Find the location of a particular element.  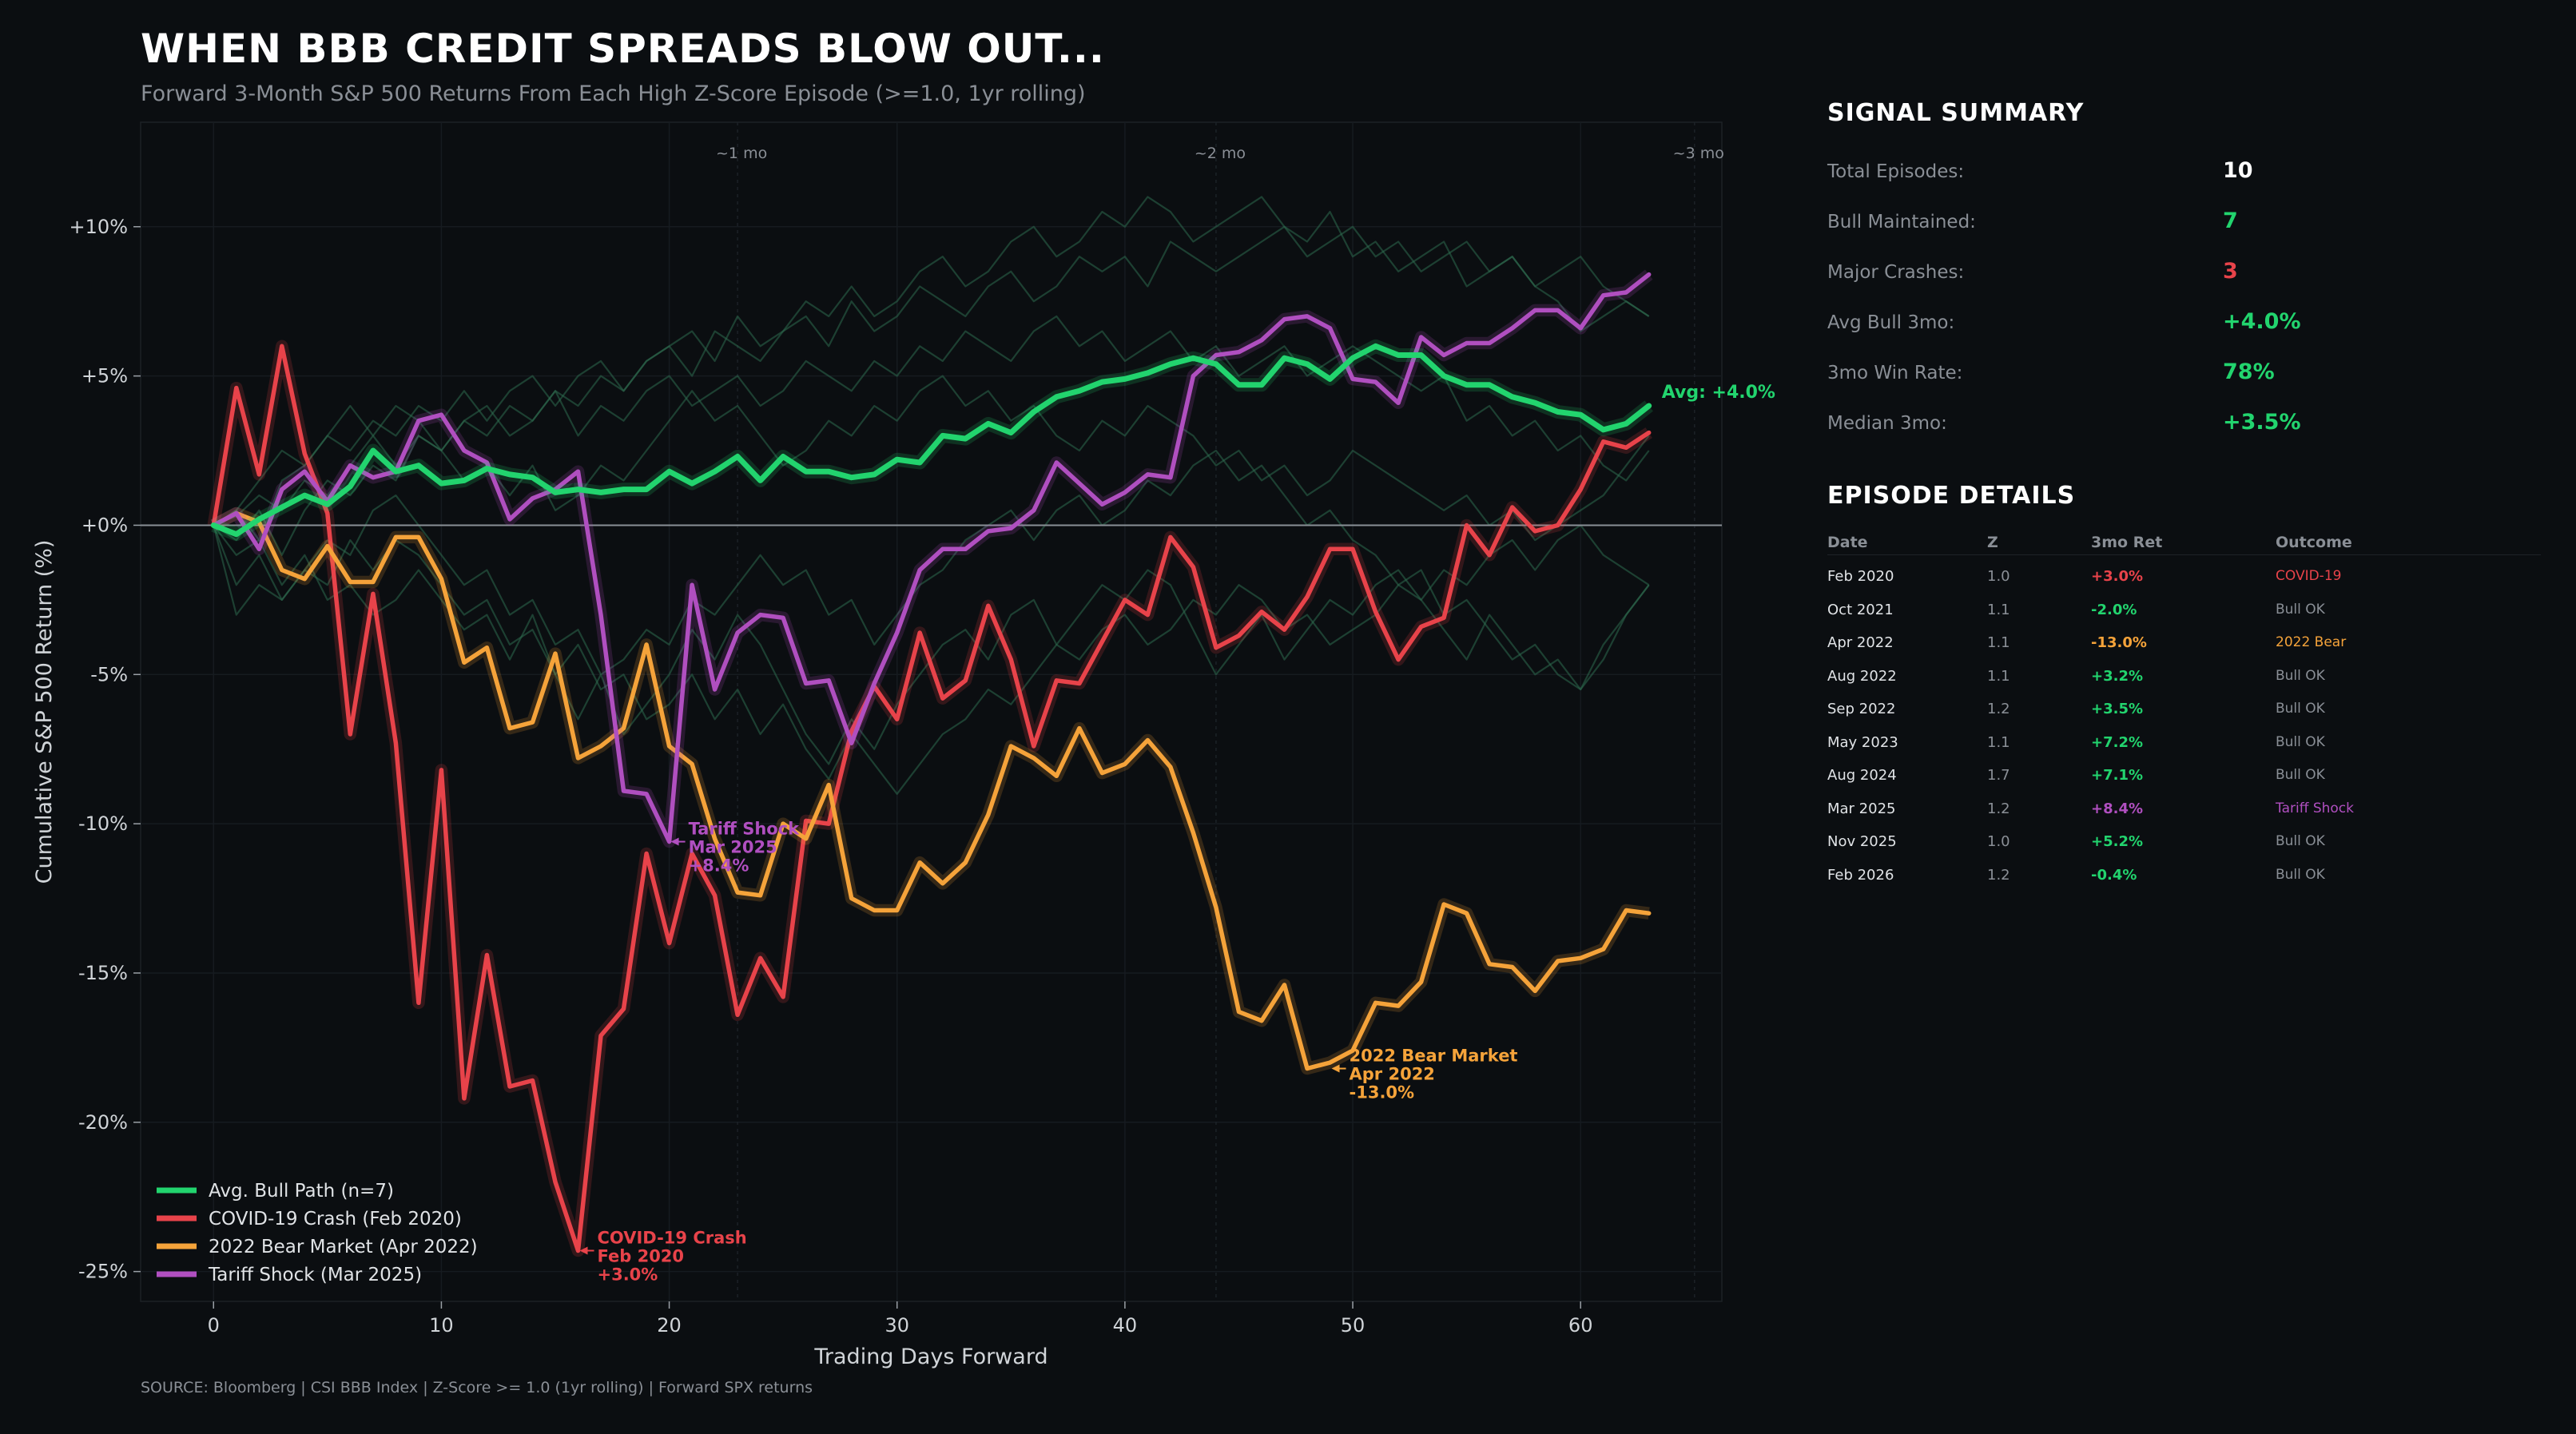

summary-value: 3 is located at coordinates (2230, 271).